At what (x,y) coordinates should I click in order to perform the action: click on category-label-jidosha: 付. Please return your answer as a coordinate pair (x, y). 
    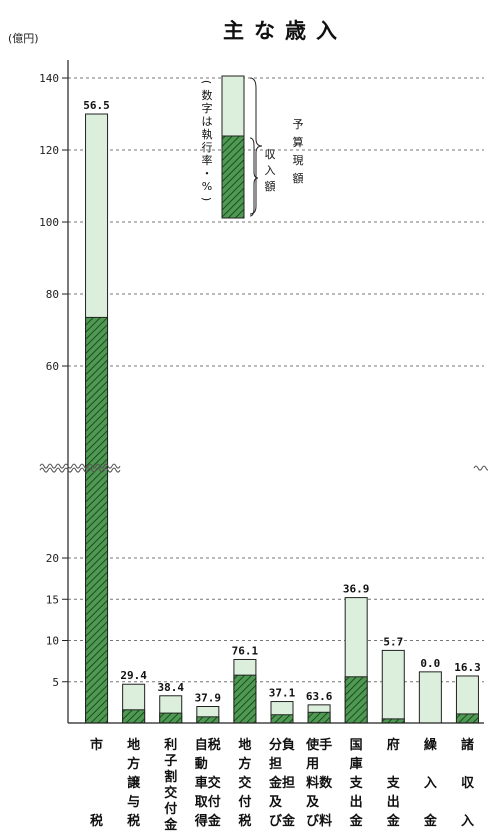
    Looking at the image, I should click on (214, 802).